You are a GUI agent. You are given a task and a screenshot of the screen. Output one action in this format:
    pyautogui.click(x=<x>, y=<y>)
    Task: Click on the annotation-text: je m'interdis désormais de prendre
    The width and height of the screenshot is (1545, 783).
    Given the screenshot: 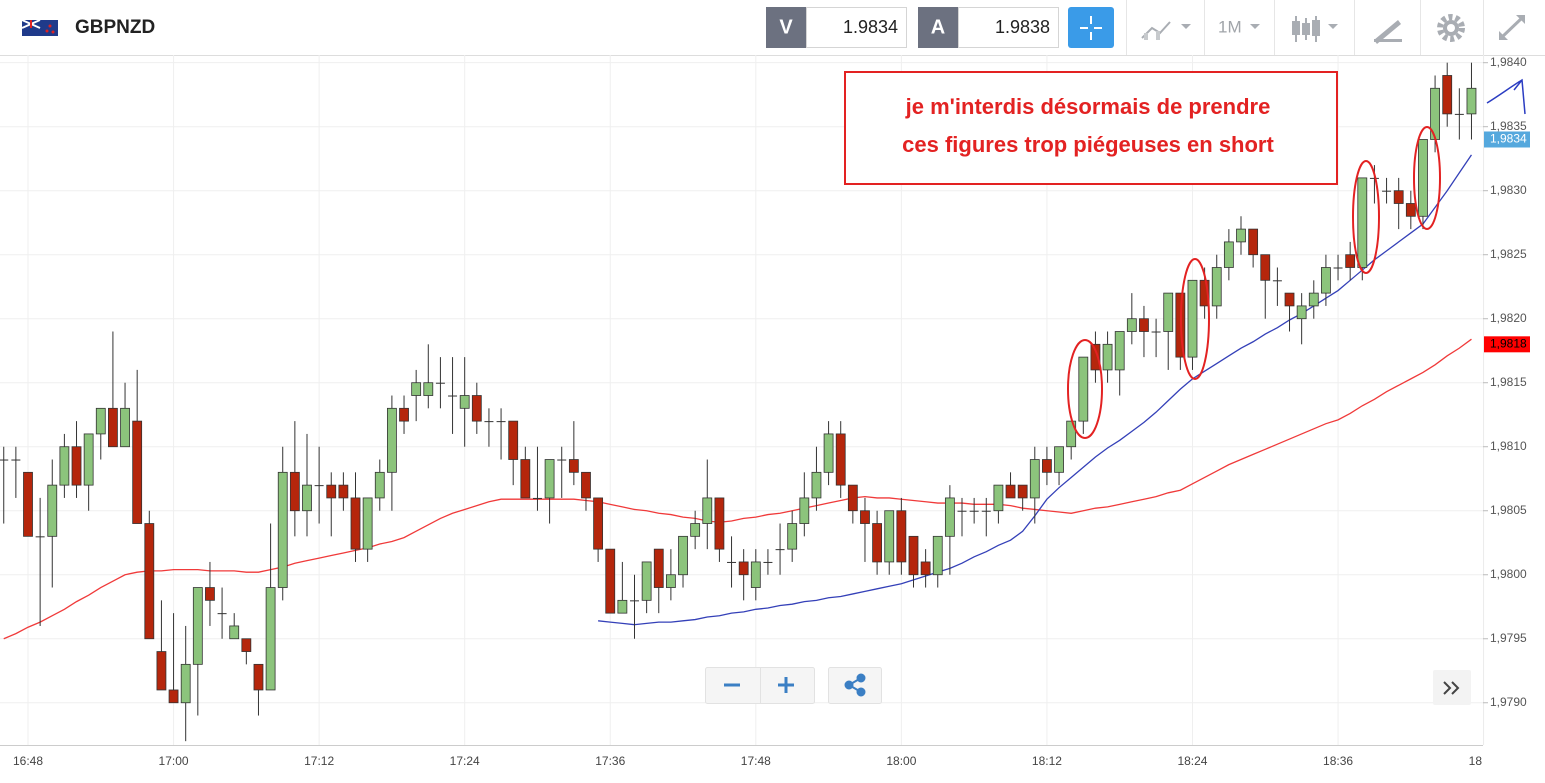 What is the action you would take?
    pyautogui.click(x=1088, y=106)
    